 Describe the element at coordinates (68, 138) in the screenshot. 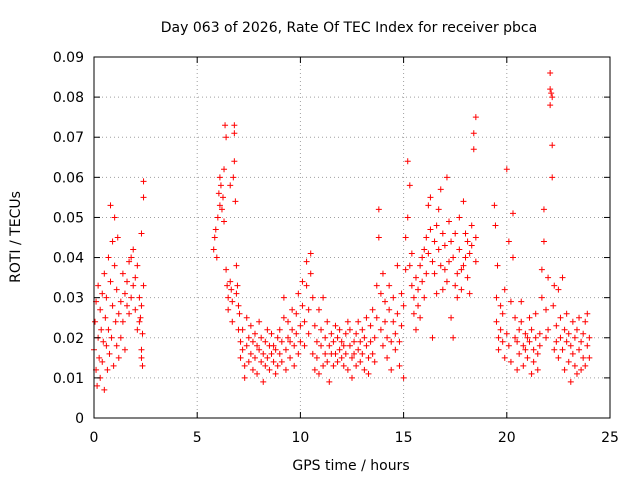

I see `y-tick-label-7: 0.07` at that location.